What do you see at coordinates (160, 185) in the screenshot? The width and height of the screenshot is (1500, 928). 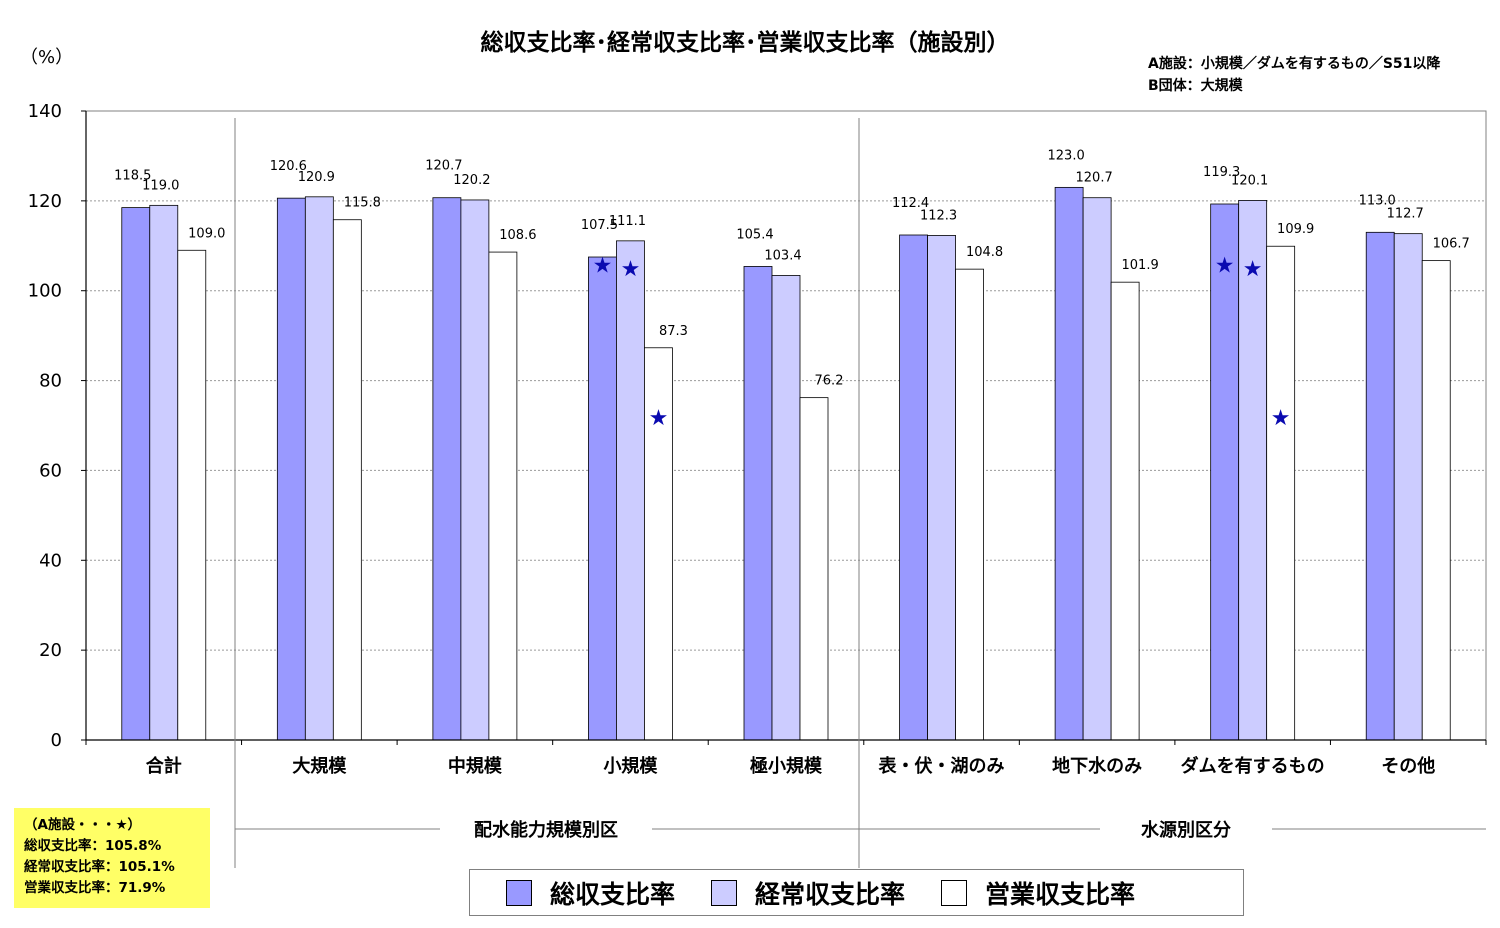 I see `data-label: 119.0` at bounding box center [160, 185].